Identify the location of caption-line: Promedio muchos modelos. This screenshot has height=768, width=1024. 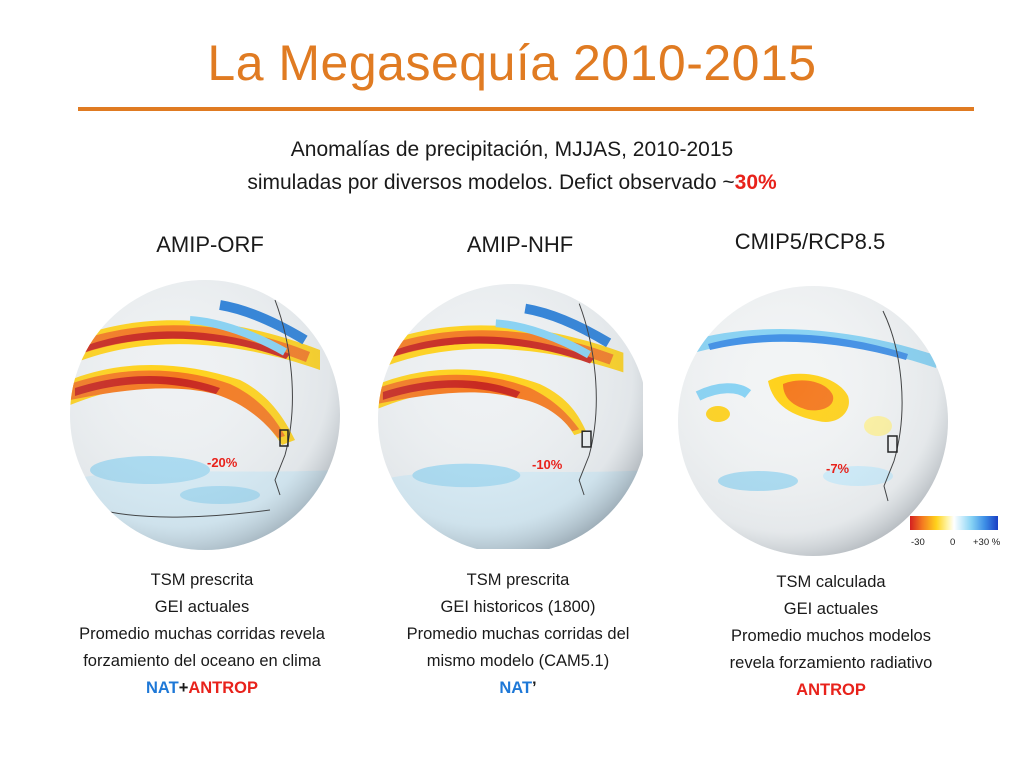
(831, 636).